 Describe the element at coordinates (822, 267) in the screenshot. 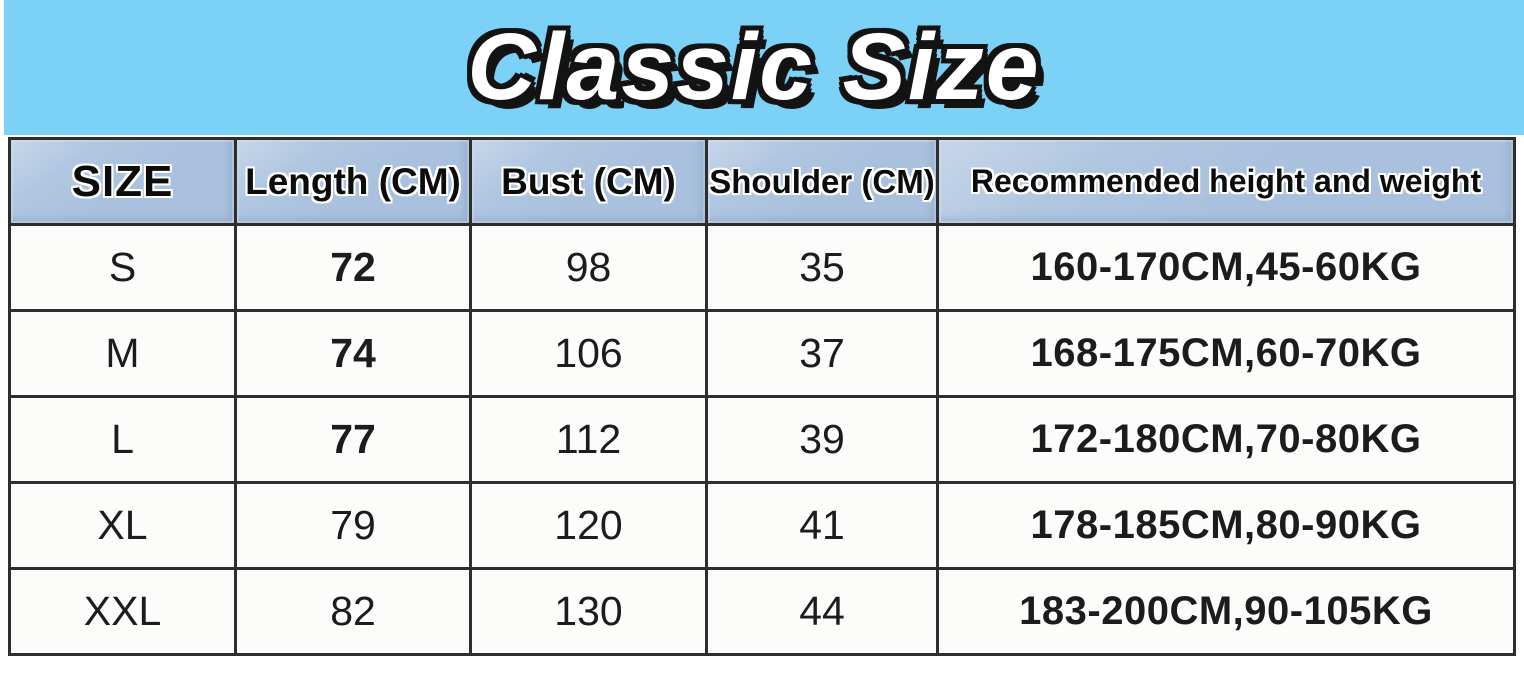

I see `shoulder-cell: 35` at that location.